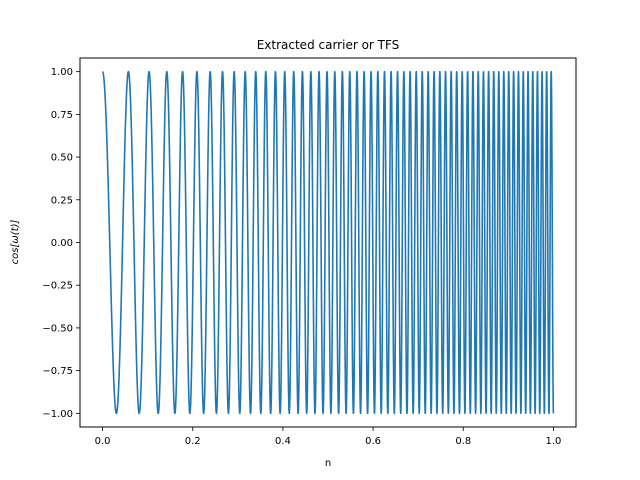 The image size is (640, 480). I want to click on x-tick-label: 0.2, so click(193, 441).